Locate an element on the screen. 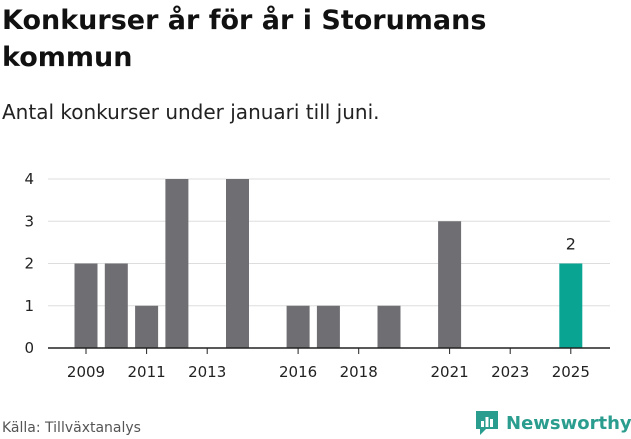  y-tick-label: 4 is located at coordinates (29, 179).